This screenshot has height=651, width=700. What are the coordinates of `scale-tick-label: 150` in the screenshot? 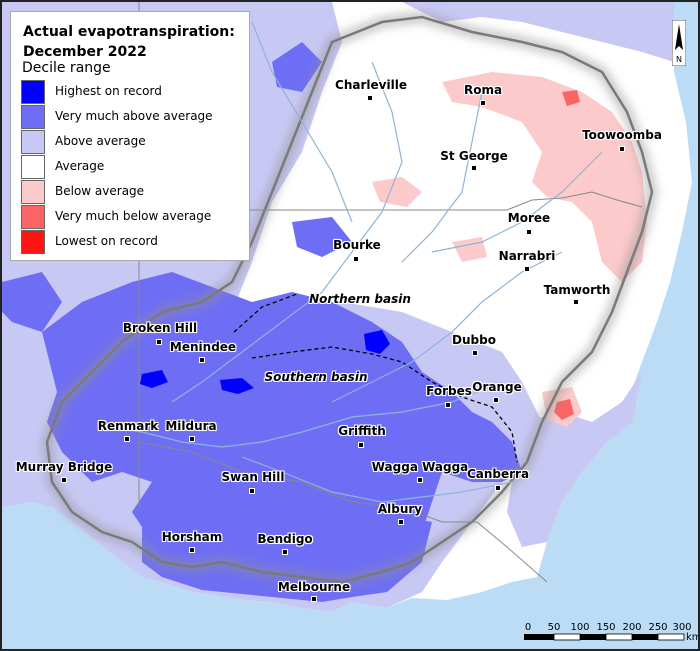 It's located at (605, 627).